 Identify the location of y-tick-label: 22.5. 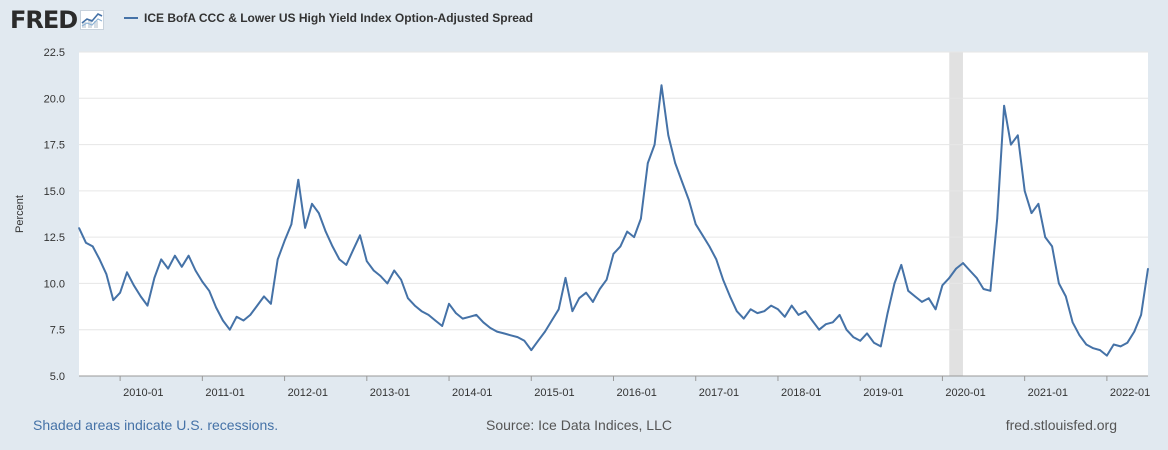
(54, 53).